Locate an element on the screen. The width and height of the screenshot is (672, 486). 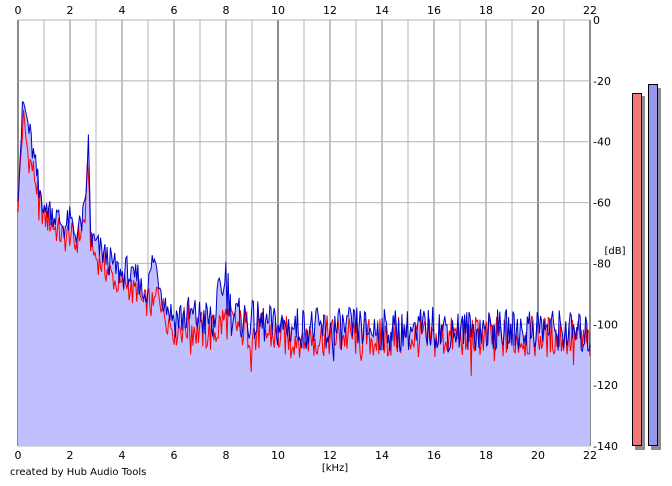
x-tick-label-bottom: 4 is located at coordinates (122, 455).